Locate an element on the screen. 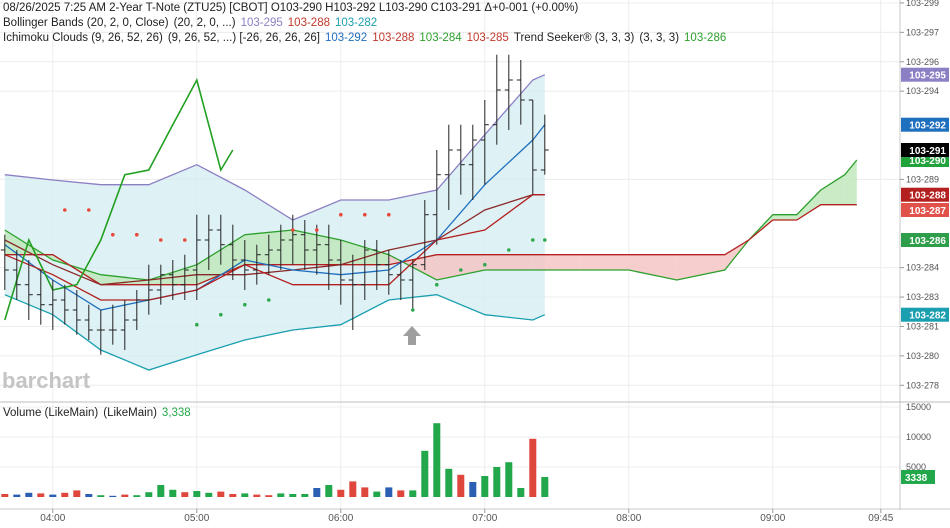  x-tick-label: 09:00 is located at coordinates (772, 518).